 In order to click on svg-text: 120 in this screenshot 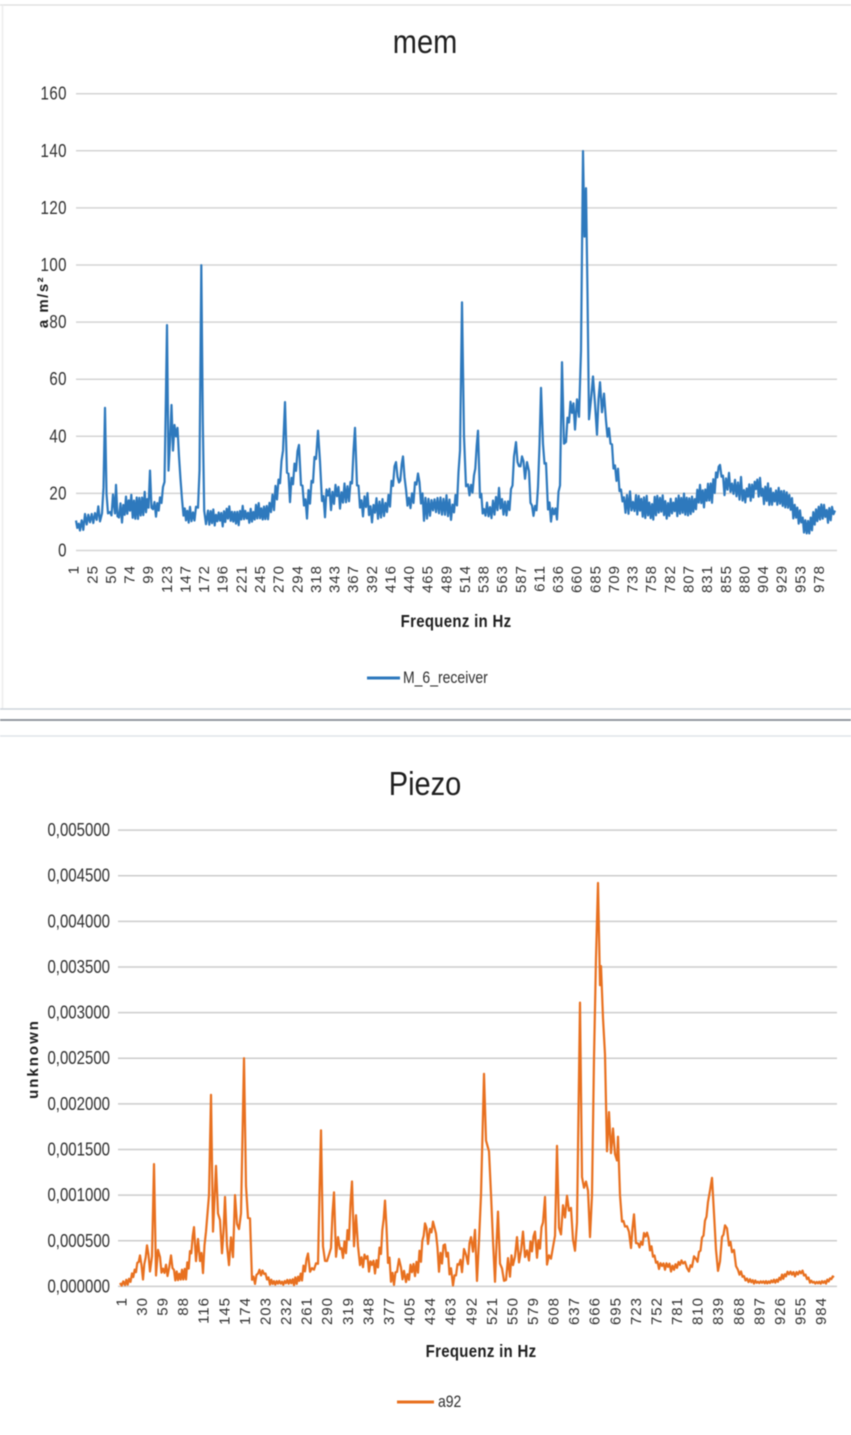, I will do `click(53, 207)`.